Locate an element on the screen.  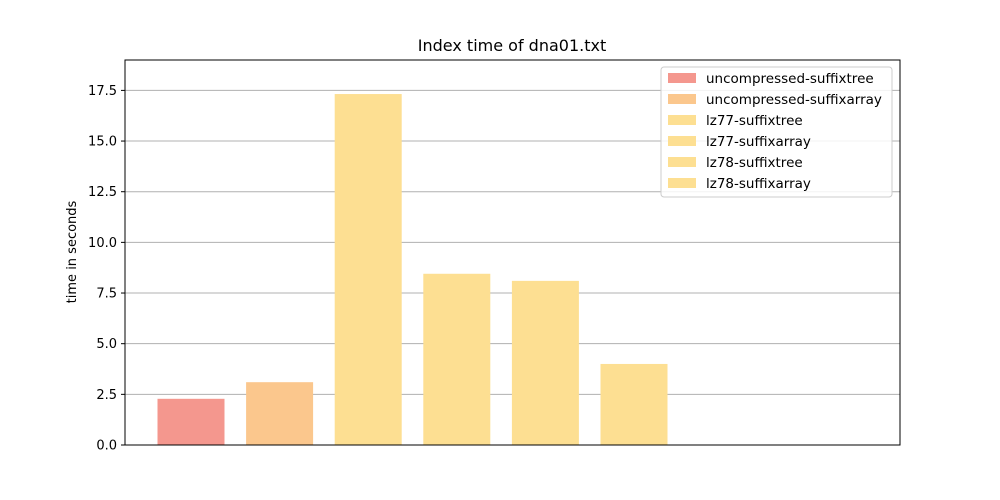
bar-lz77-suffixarray is located at coordinates (457, 359).